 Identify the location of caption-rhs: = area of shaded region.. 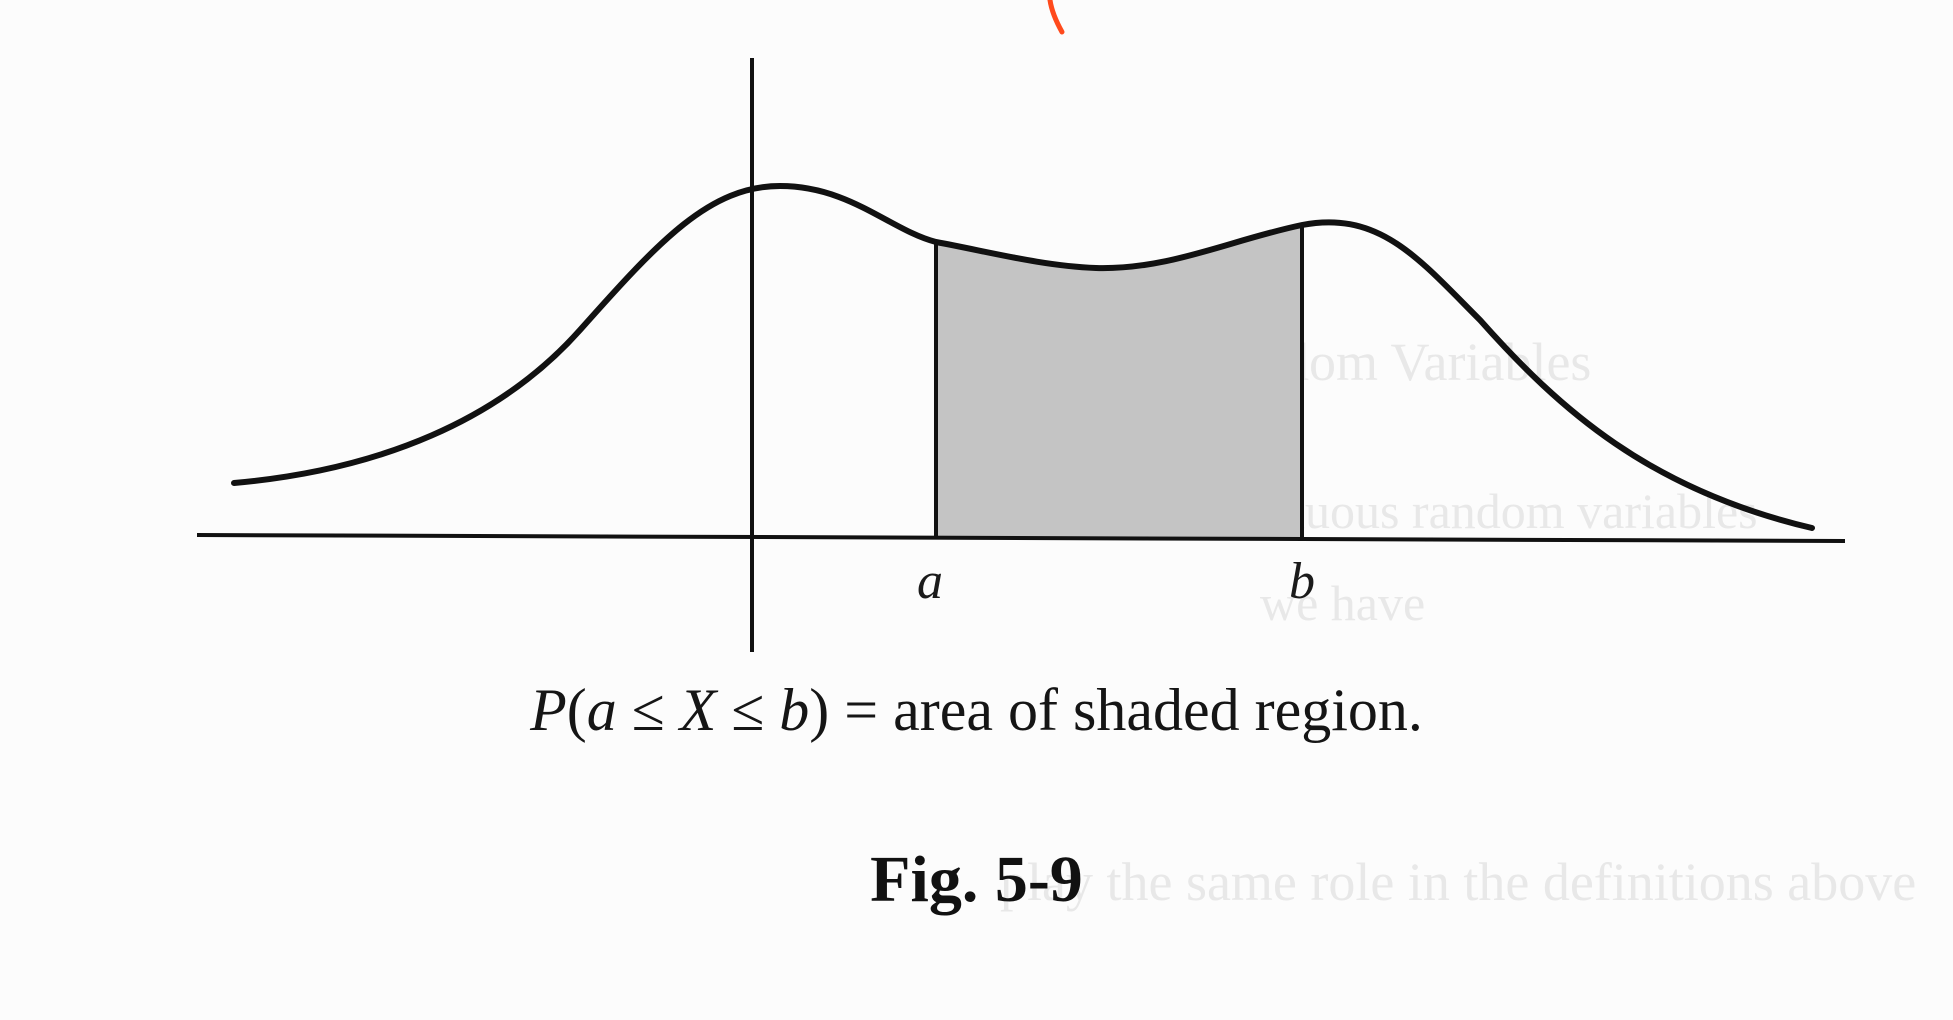
(1126, 710).